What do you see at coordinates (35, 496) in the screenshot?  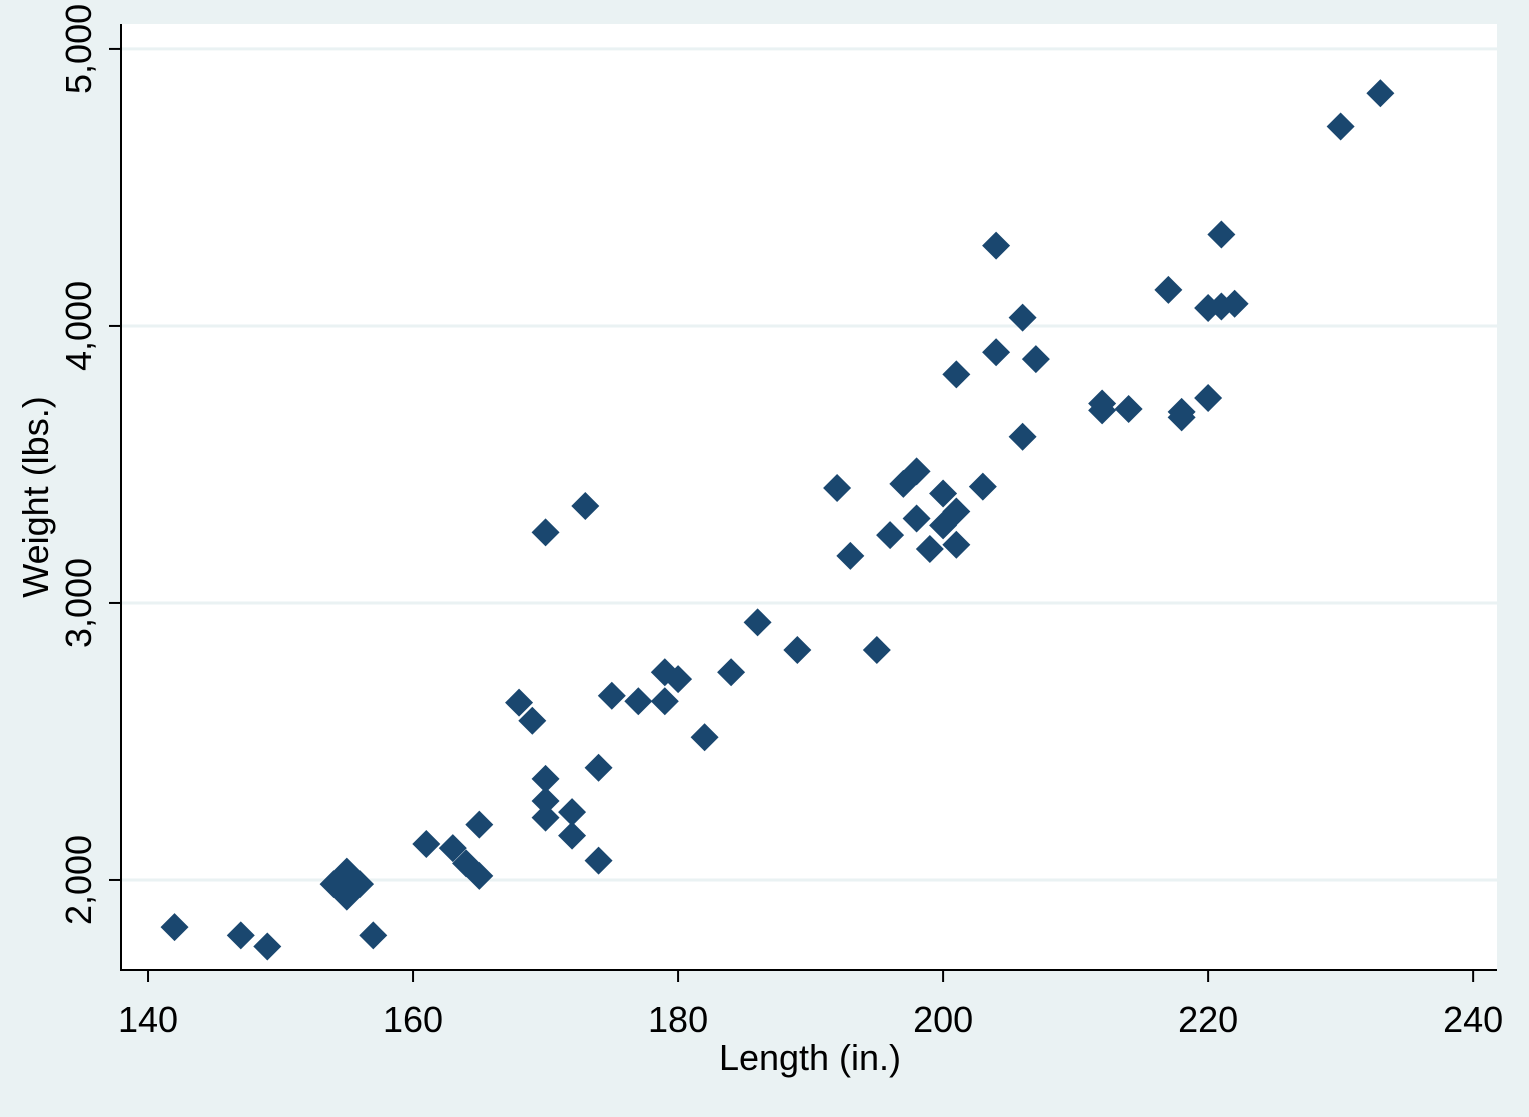 I see `y-axis-label: Weight (lbs.)` at bounding box center [35, 496].